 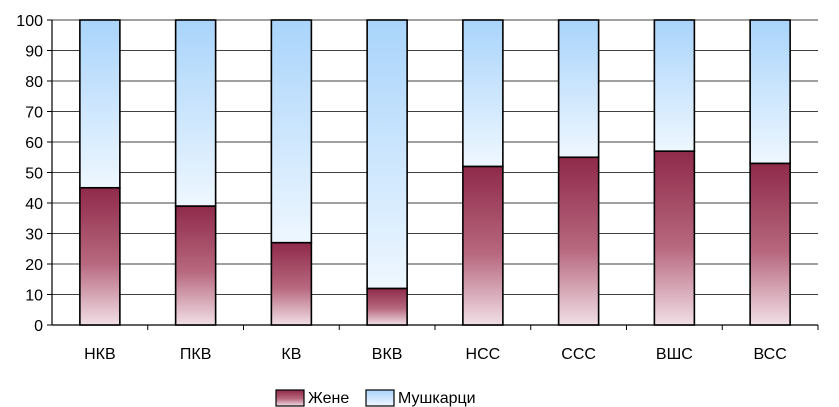 I want to click on legend-label-women: Жене, so click(x=328, y=398).